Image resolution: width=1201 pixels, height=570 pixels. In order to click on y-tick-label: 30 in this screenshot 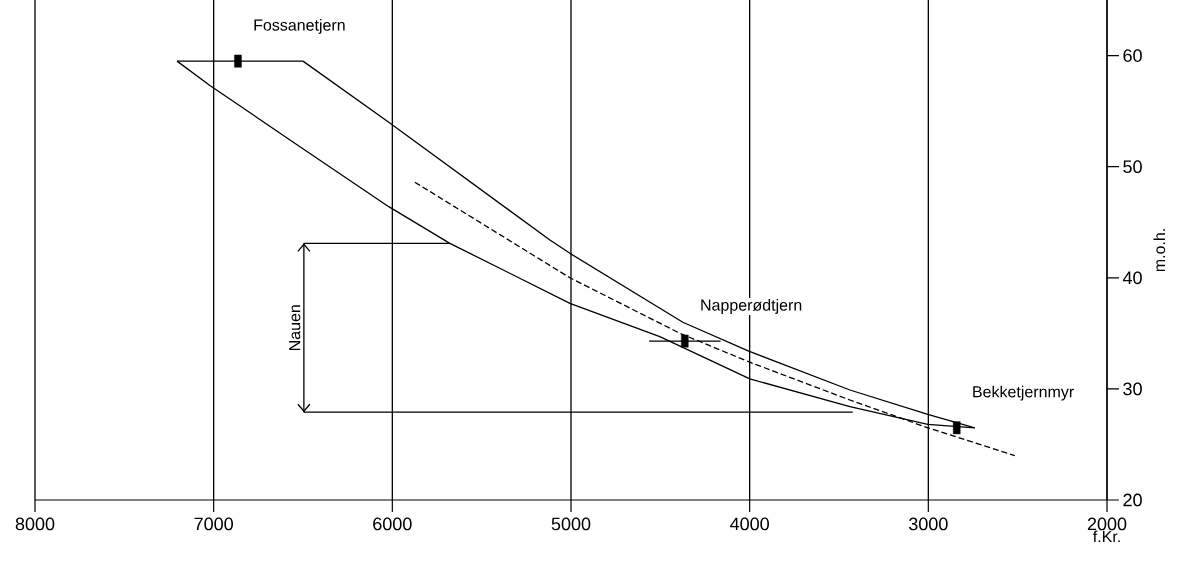, I will do `click(1132, 389)`.